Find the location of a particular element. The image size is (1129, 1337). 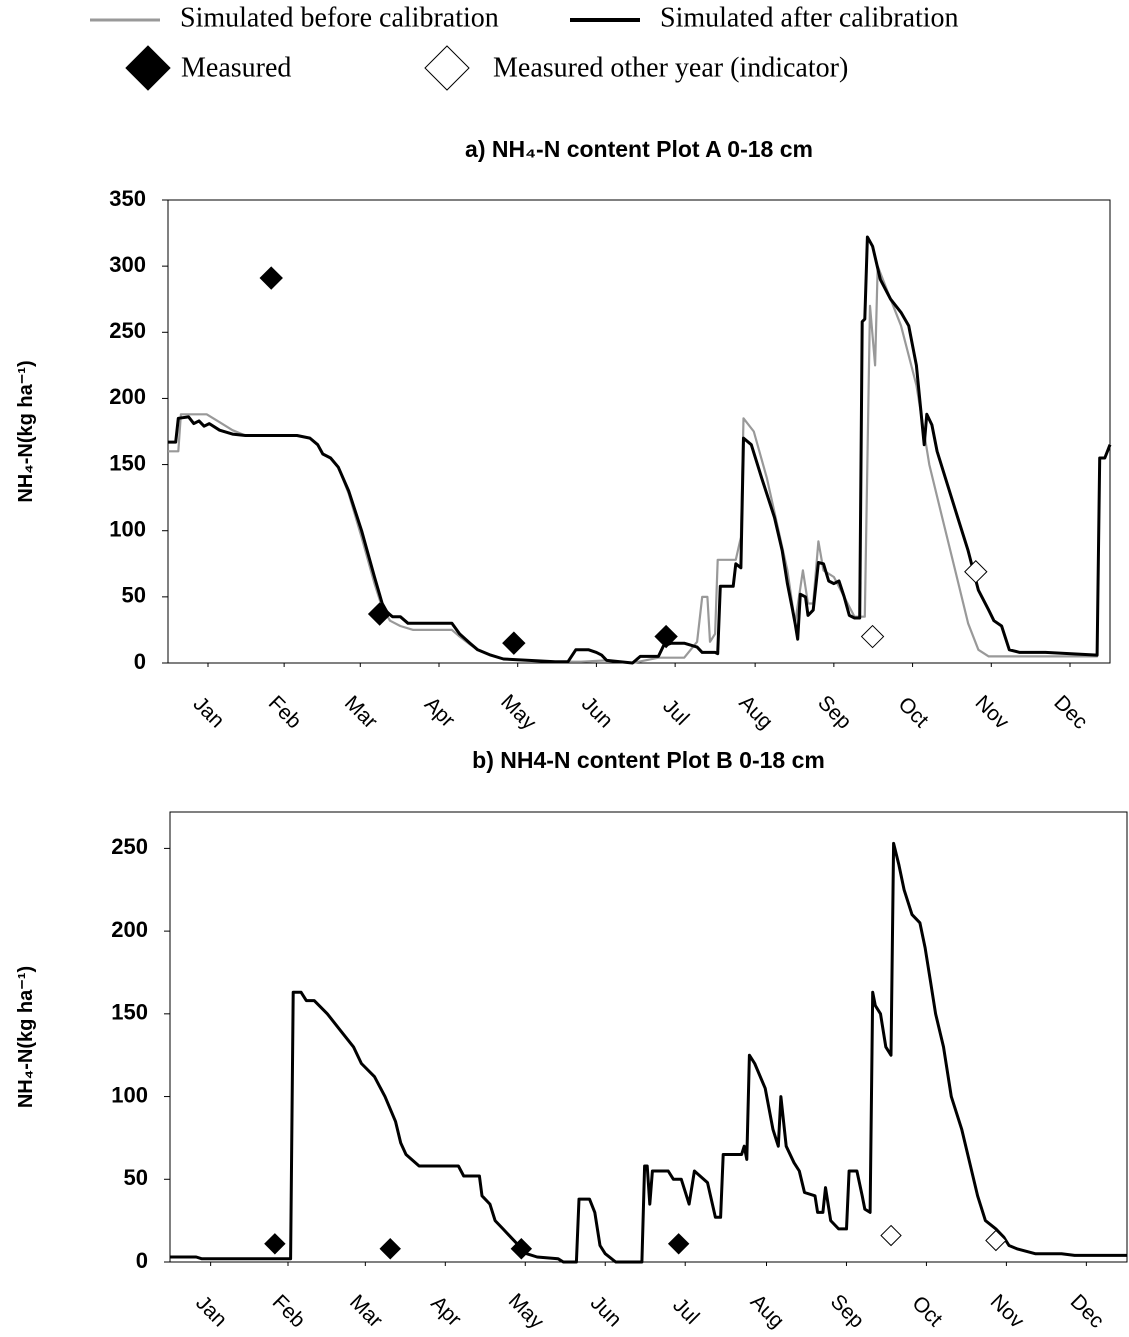

legend-label: Simulated after calibration is located at coordinates (809, 17).